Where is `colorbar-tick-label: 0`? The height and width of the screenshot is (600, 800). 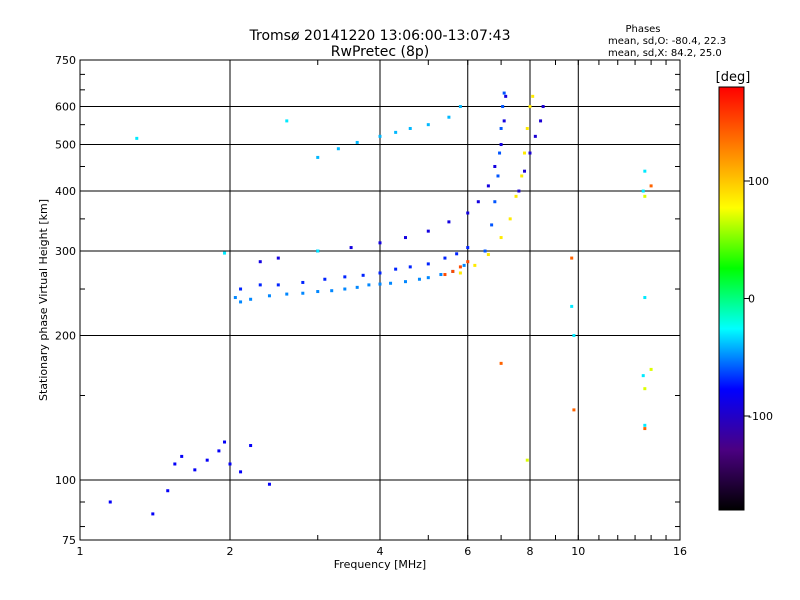
colorbar-tick-label: 0 is located at coordinates (751, 299).